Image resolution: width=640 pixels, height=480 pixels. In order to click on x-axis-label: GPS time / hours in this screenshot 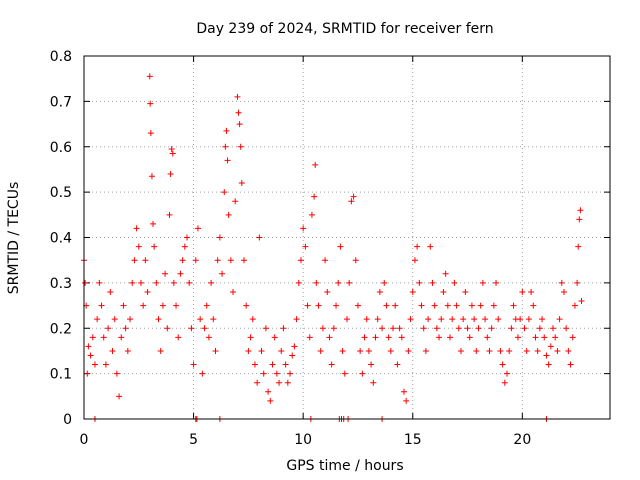, I will do `click(344, 466)`.